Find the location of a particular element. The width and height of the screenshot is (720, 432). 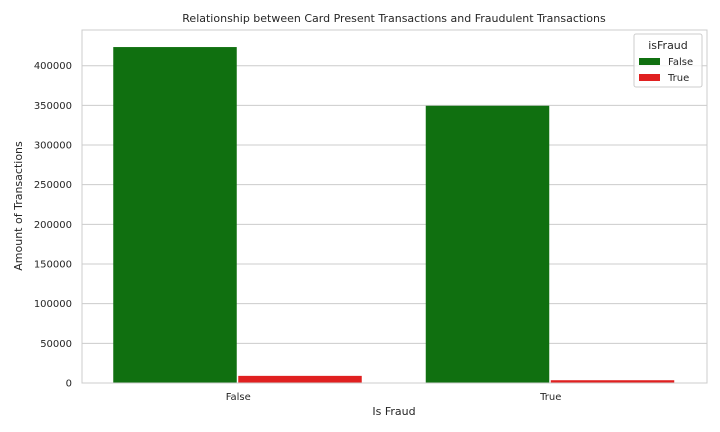

y-tick-label: 150000 is located at coordinates (53, 265).